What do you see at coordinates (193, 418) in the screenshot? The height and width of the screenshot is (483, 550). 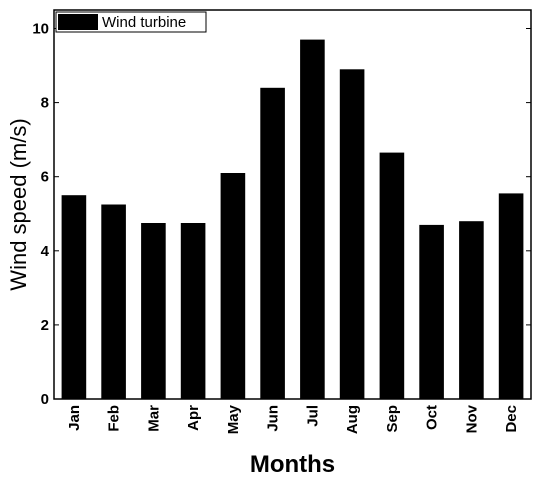 I see `x-tick-label-apr: Apr` at bounding box center [193, 418].